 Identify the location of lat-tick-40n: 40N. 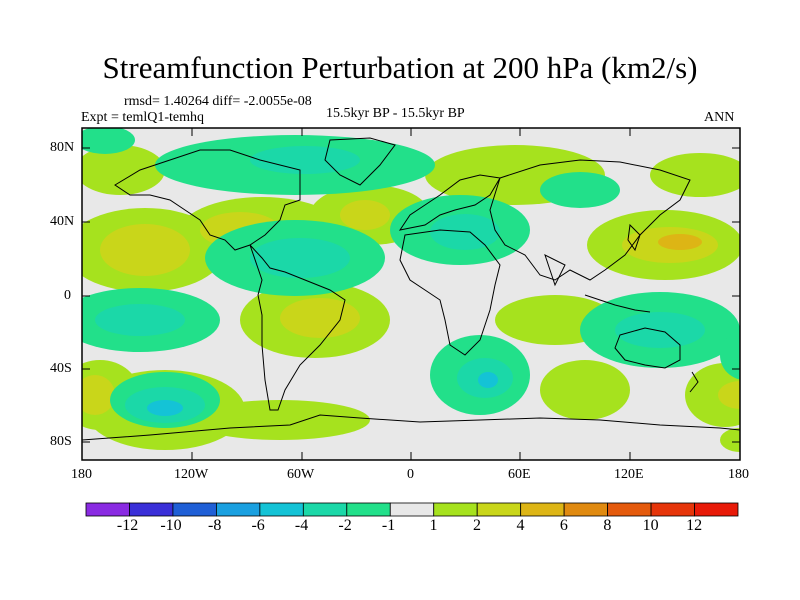
(62, 221).